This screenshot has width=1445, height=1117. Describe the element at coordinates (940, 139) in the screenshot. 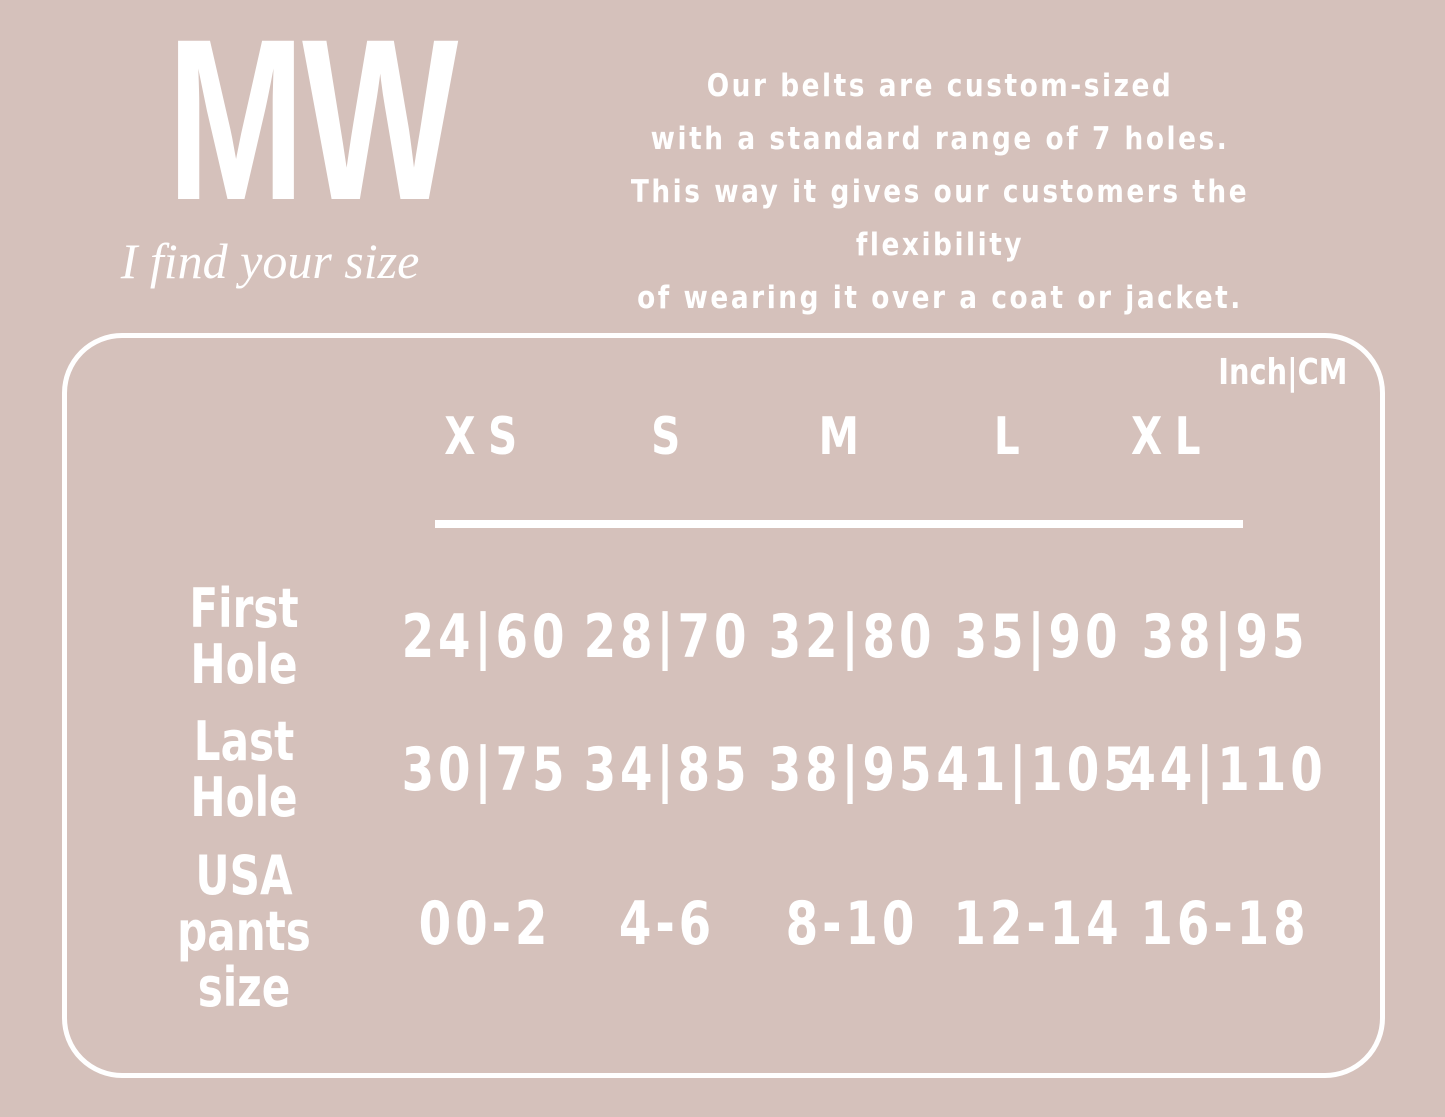

I see `description-line: with a standard range of 7 holes.` at that location.